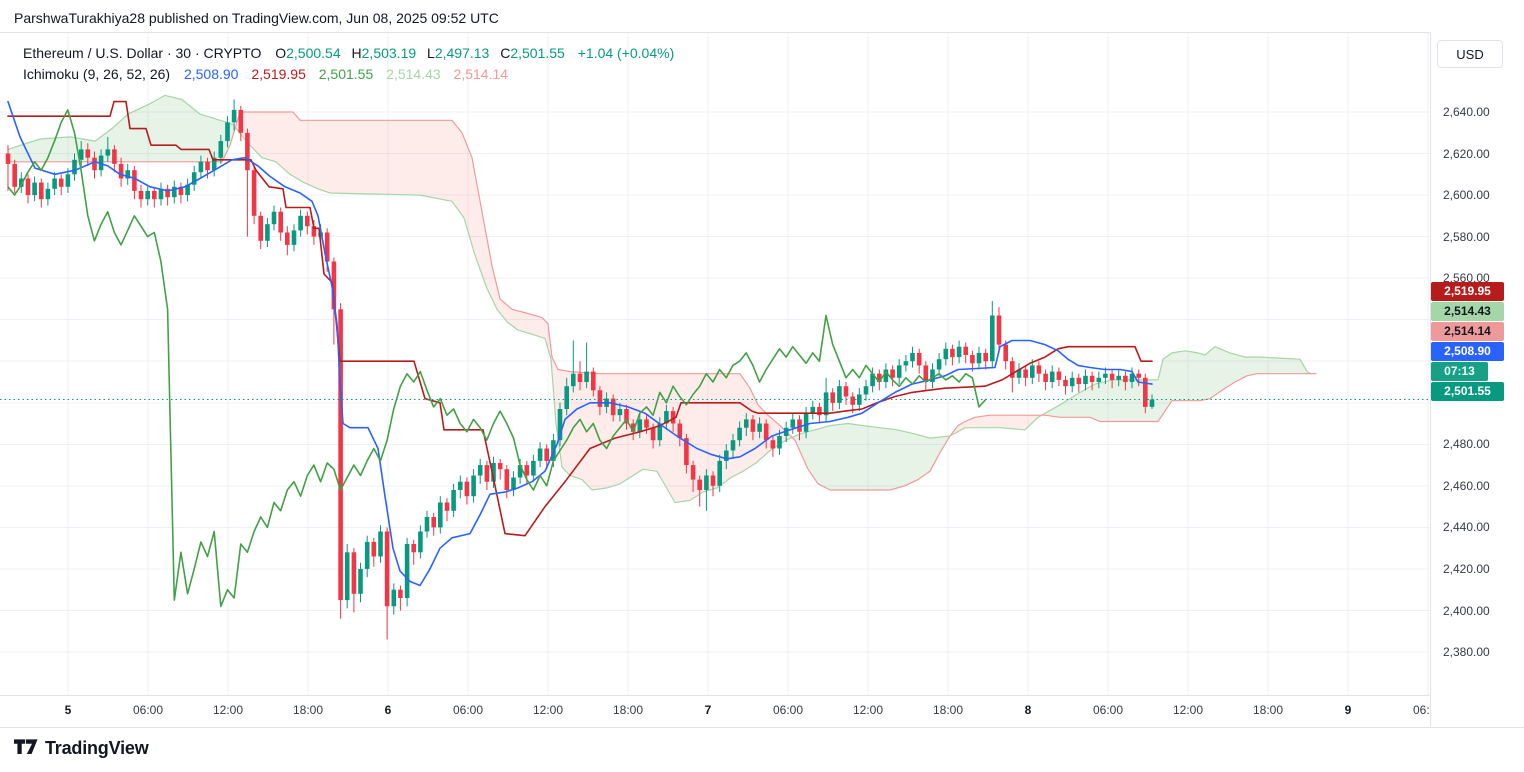 Image resolution: width=1524 pixels, height=772 pixels. Describe the element at coordinates (97, 74) in the screenshot. I see `indicator-title: Ichimoku (9, 26, 52, 26)` at that location.